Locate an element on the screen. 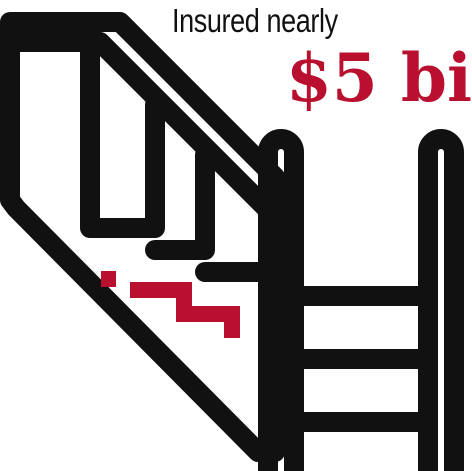 This screenshot has width=472, height=471. accent-dot is located at coordinates (108, 279).